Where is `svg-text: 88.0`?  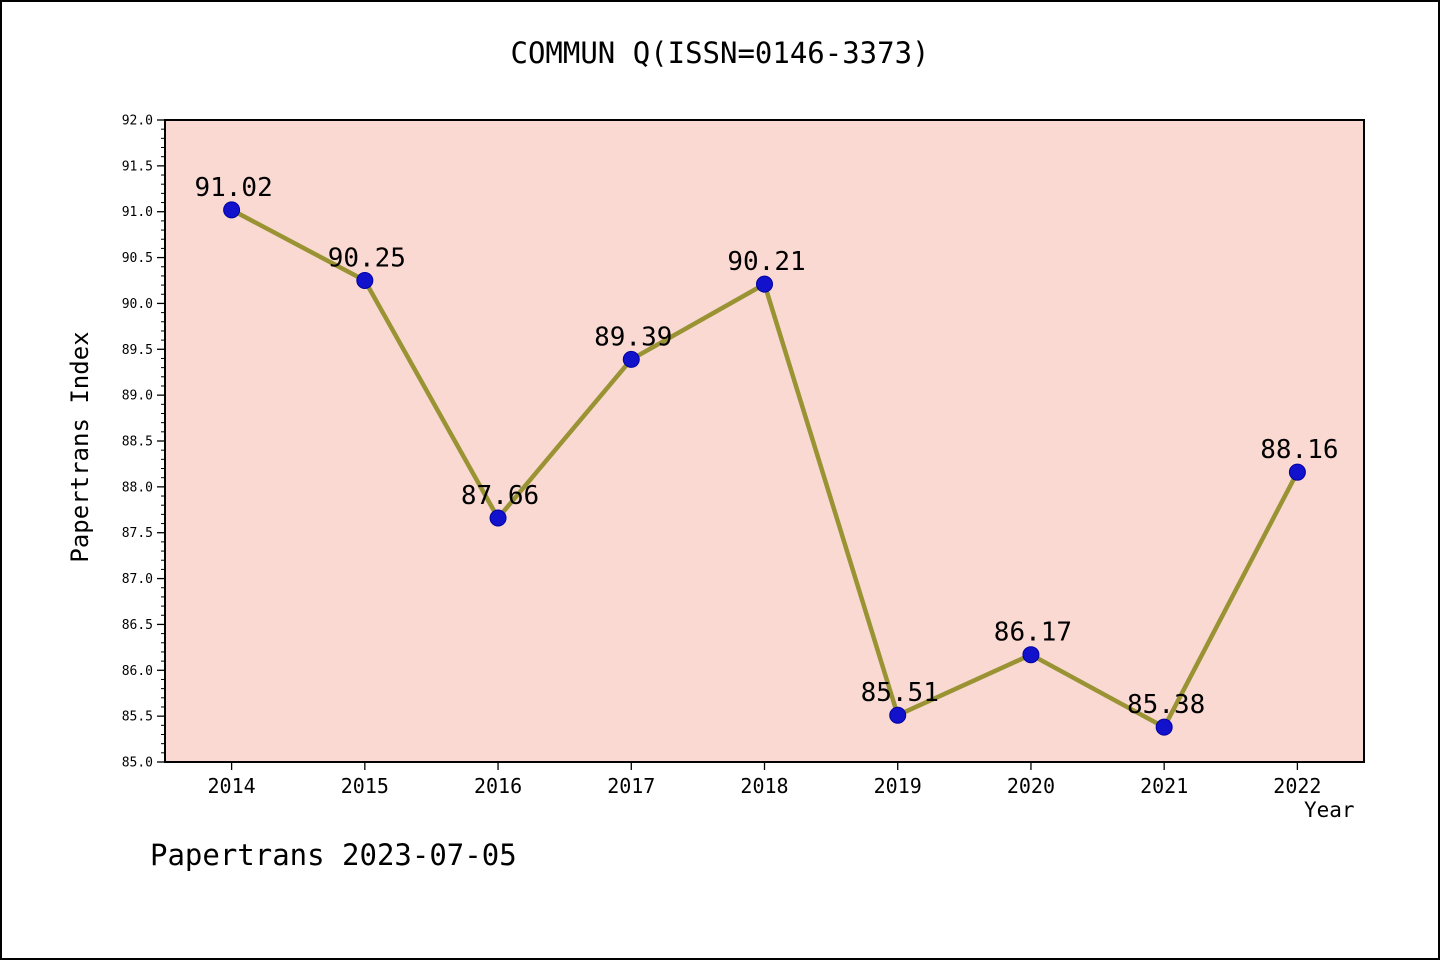
svg-text: 88.0 is located at coordinates (137, 487).